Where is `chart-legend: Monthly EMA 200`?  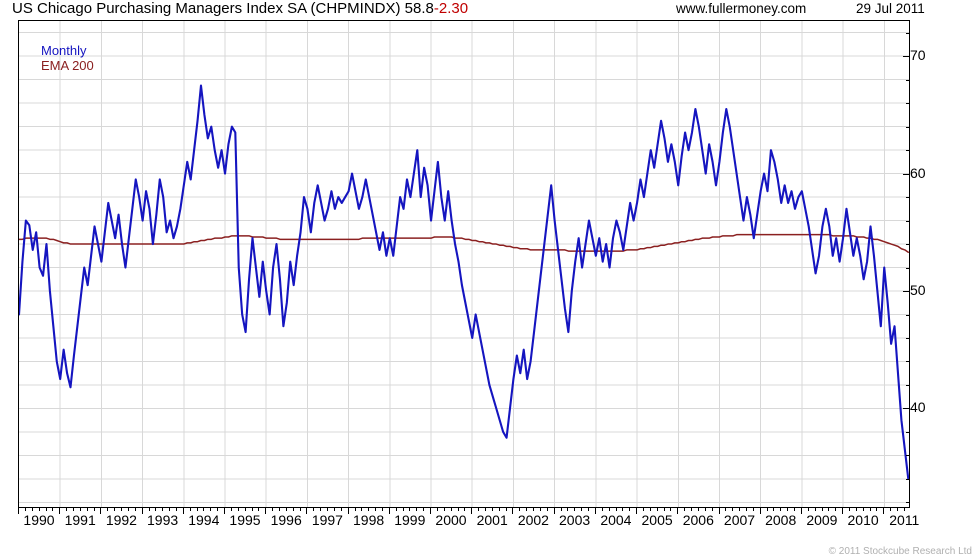 chart-legend: Monthly EMA 200 is located at coordinates (67, 58).